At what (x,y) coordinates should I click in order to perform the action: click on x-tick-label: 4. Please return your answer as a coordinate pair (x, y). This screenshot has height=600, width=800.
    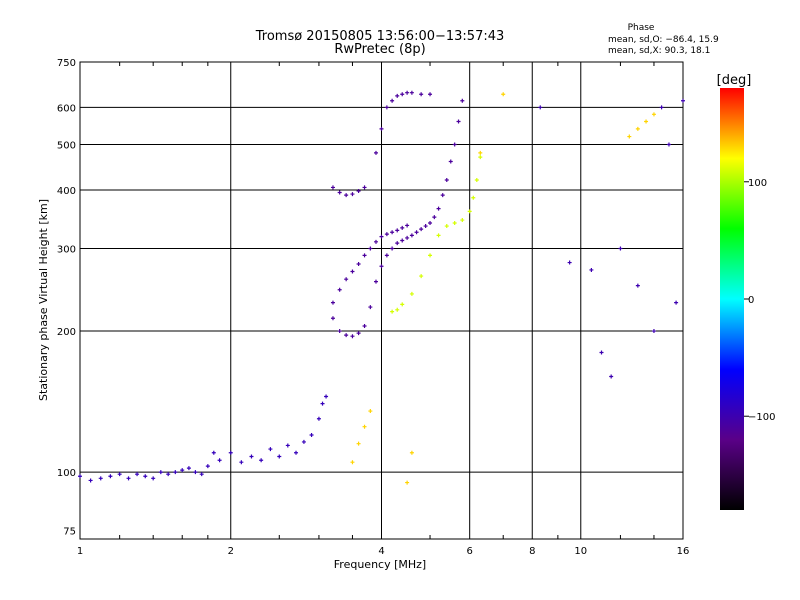
    Looking at the image, I should click on (381, 551).